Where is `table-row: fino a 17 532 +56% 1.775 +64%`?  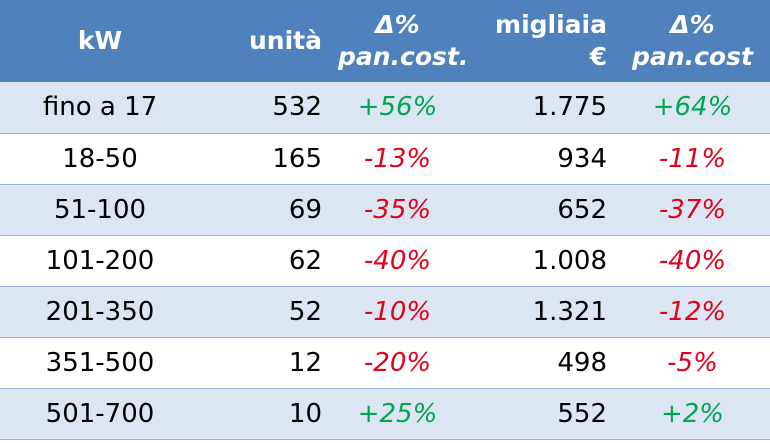 table-row: fino a 17 532 +56% 1.775 +64% is located at coordinates (385, 107).